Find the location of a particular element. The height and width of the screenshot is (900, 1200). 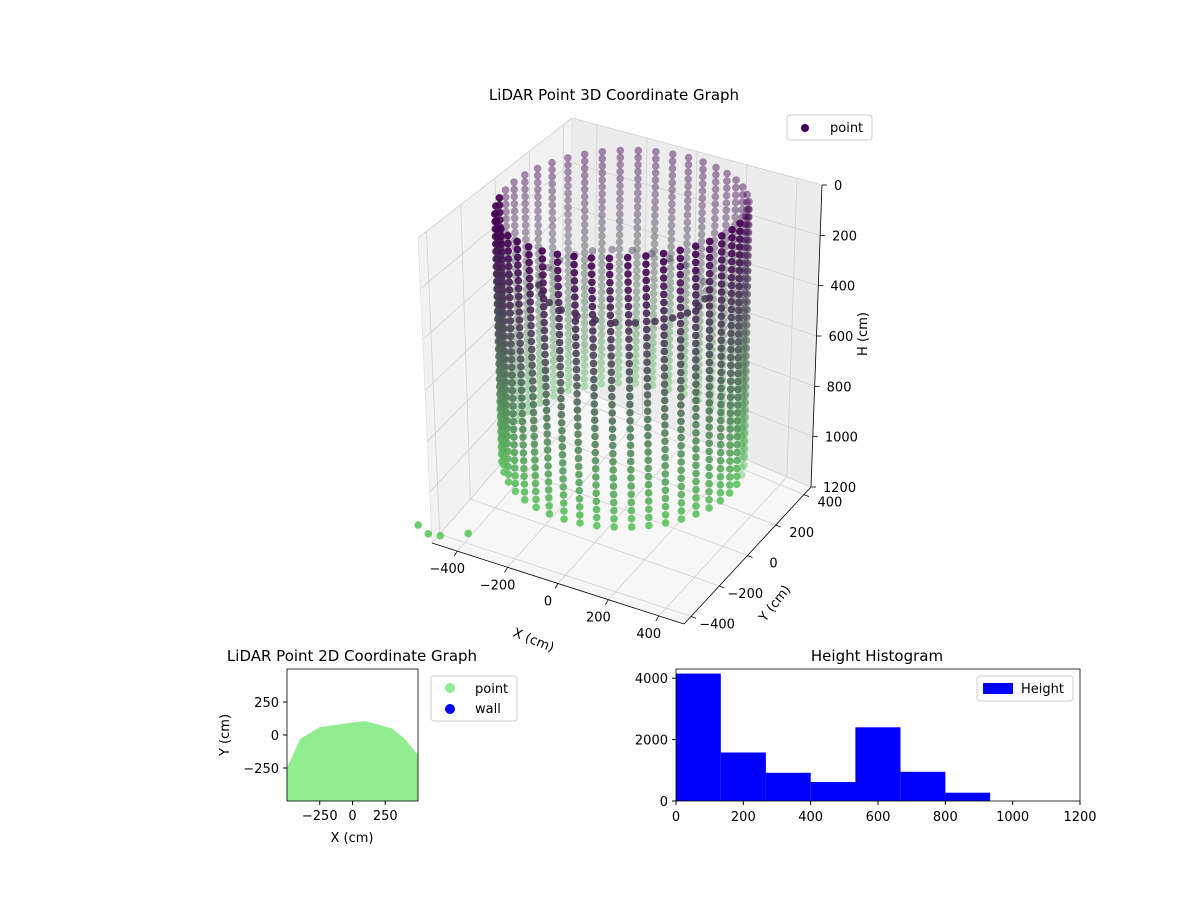

plot-2d-ylabel: Y (cm) is located at coordinates (225, 735).